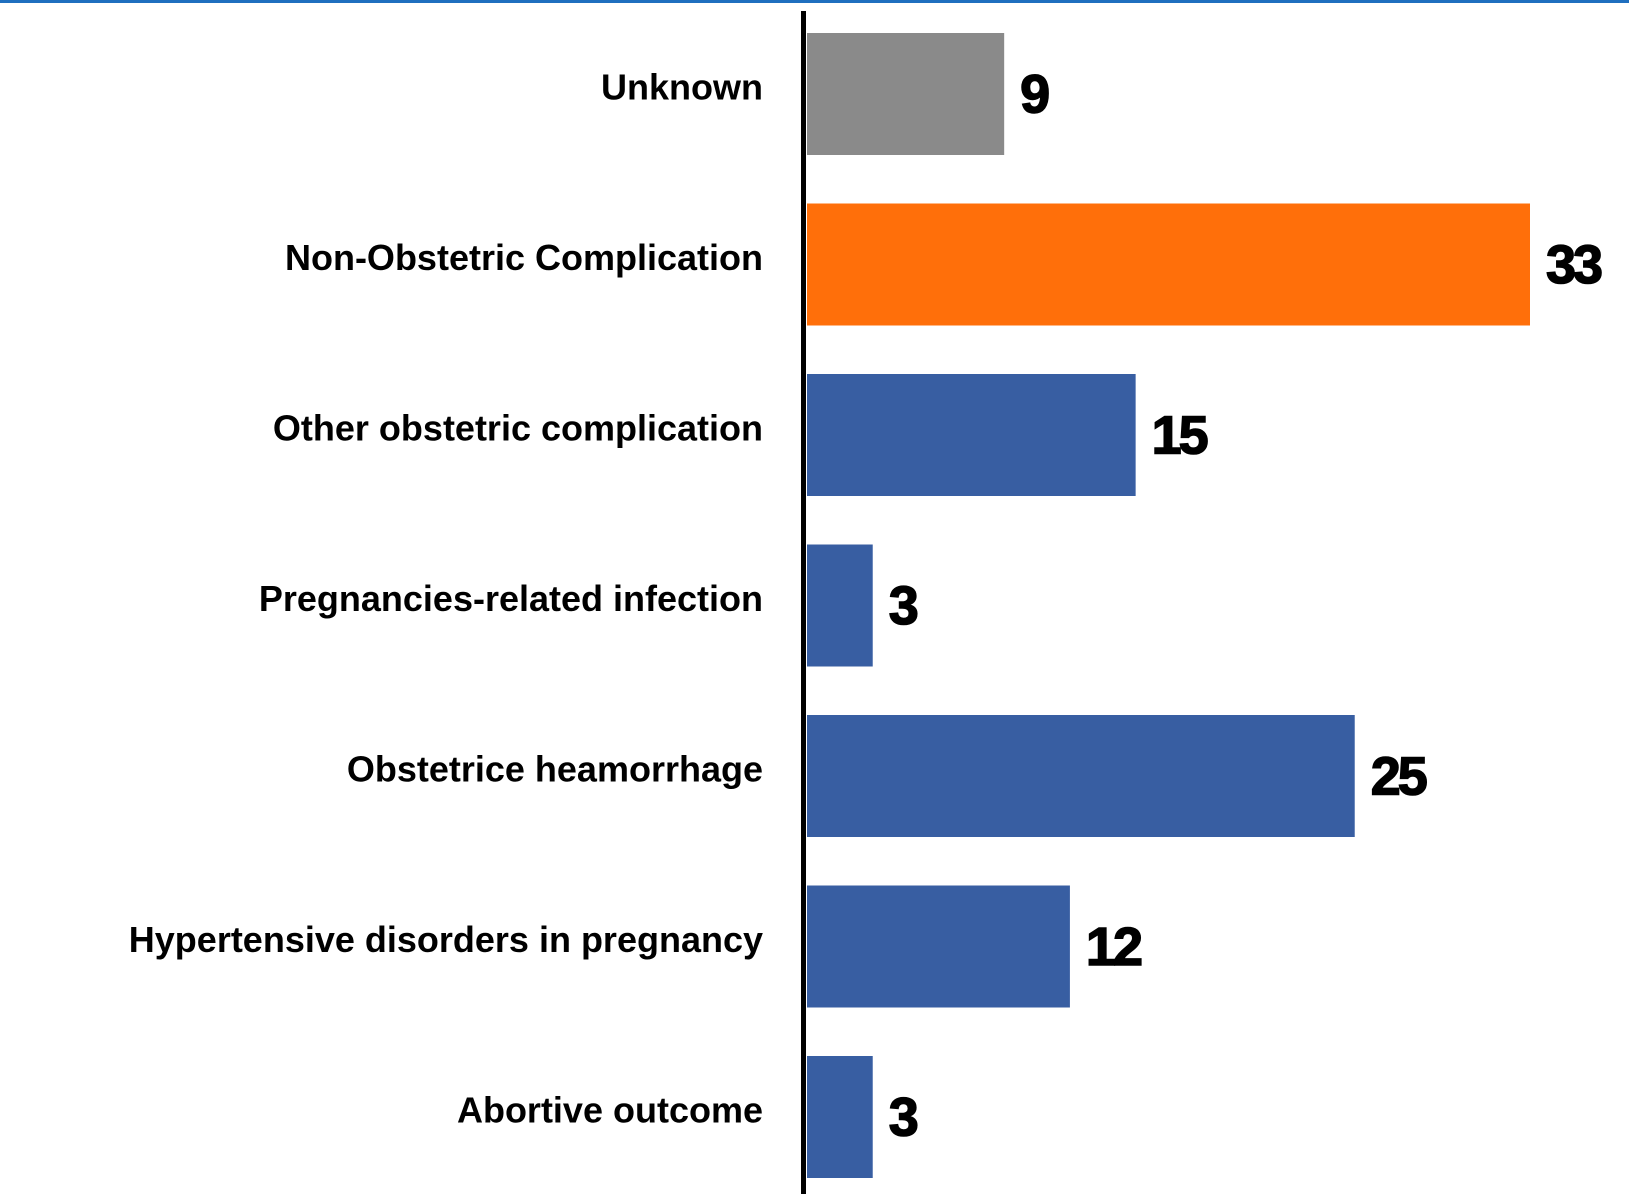  Describe the element at coordinates (524, 257) in the screenshot. I see `category-label: Non-Obstetric Complication` at that location.